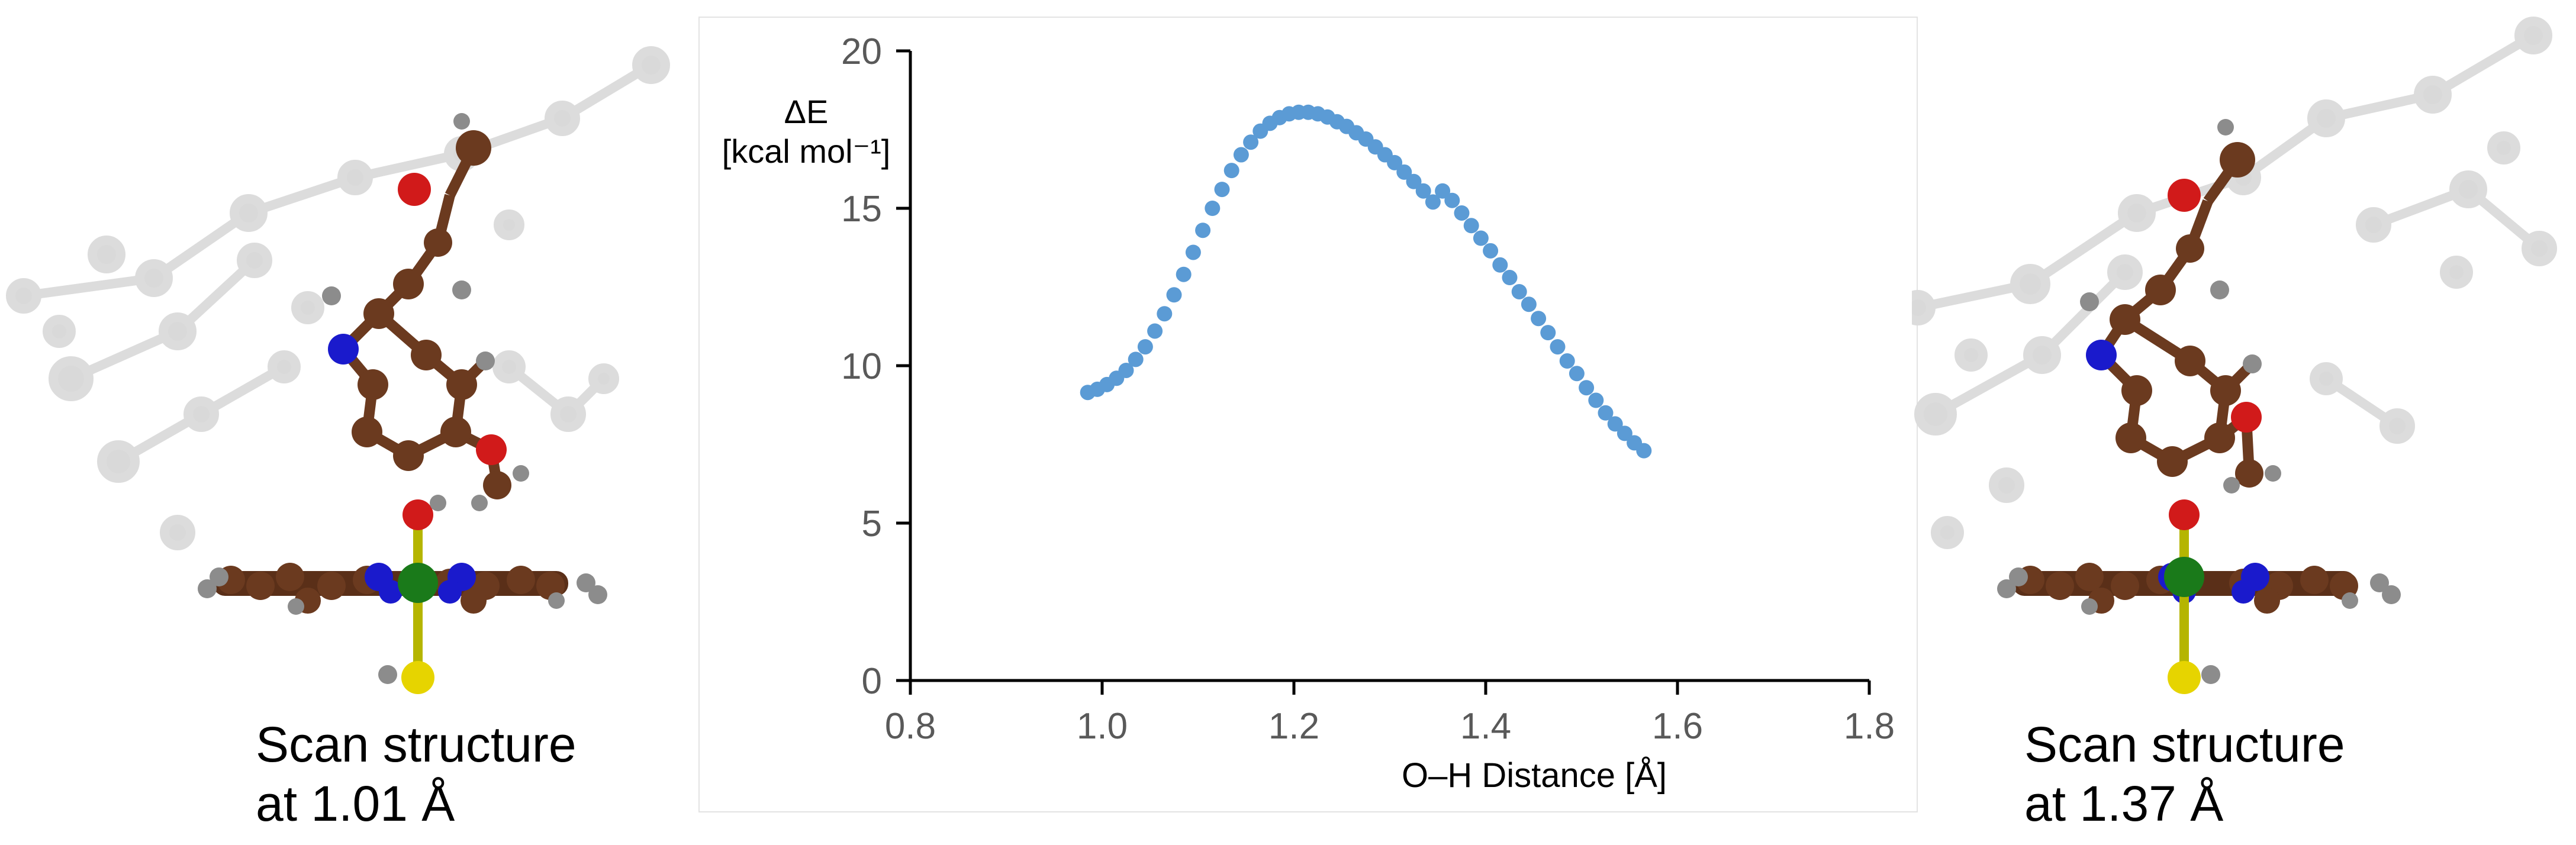 This screenshot has width=2576, height=845. Describe the element at coordinates (416, 774) in the screenshot. I see `left-structure-caption: Scan structure at 1.01 Å` at that location.